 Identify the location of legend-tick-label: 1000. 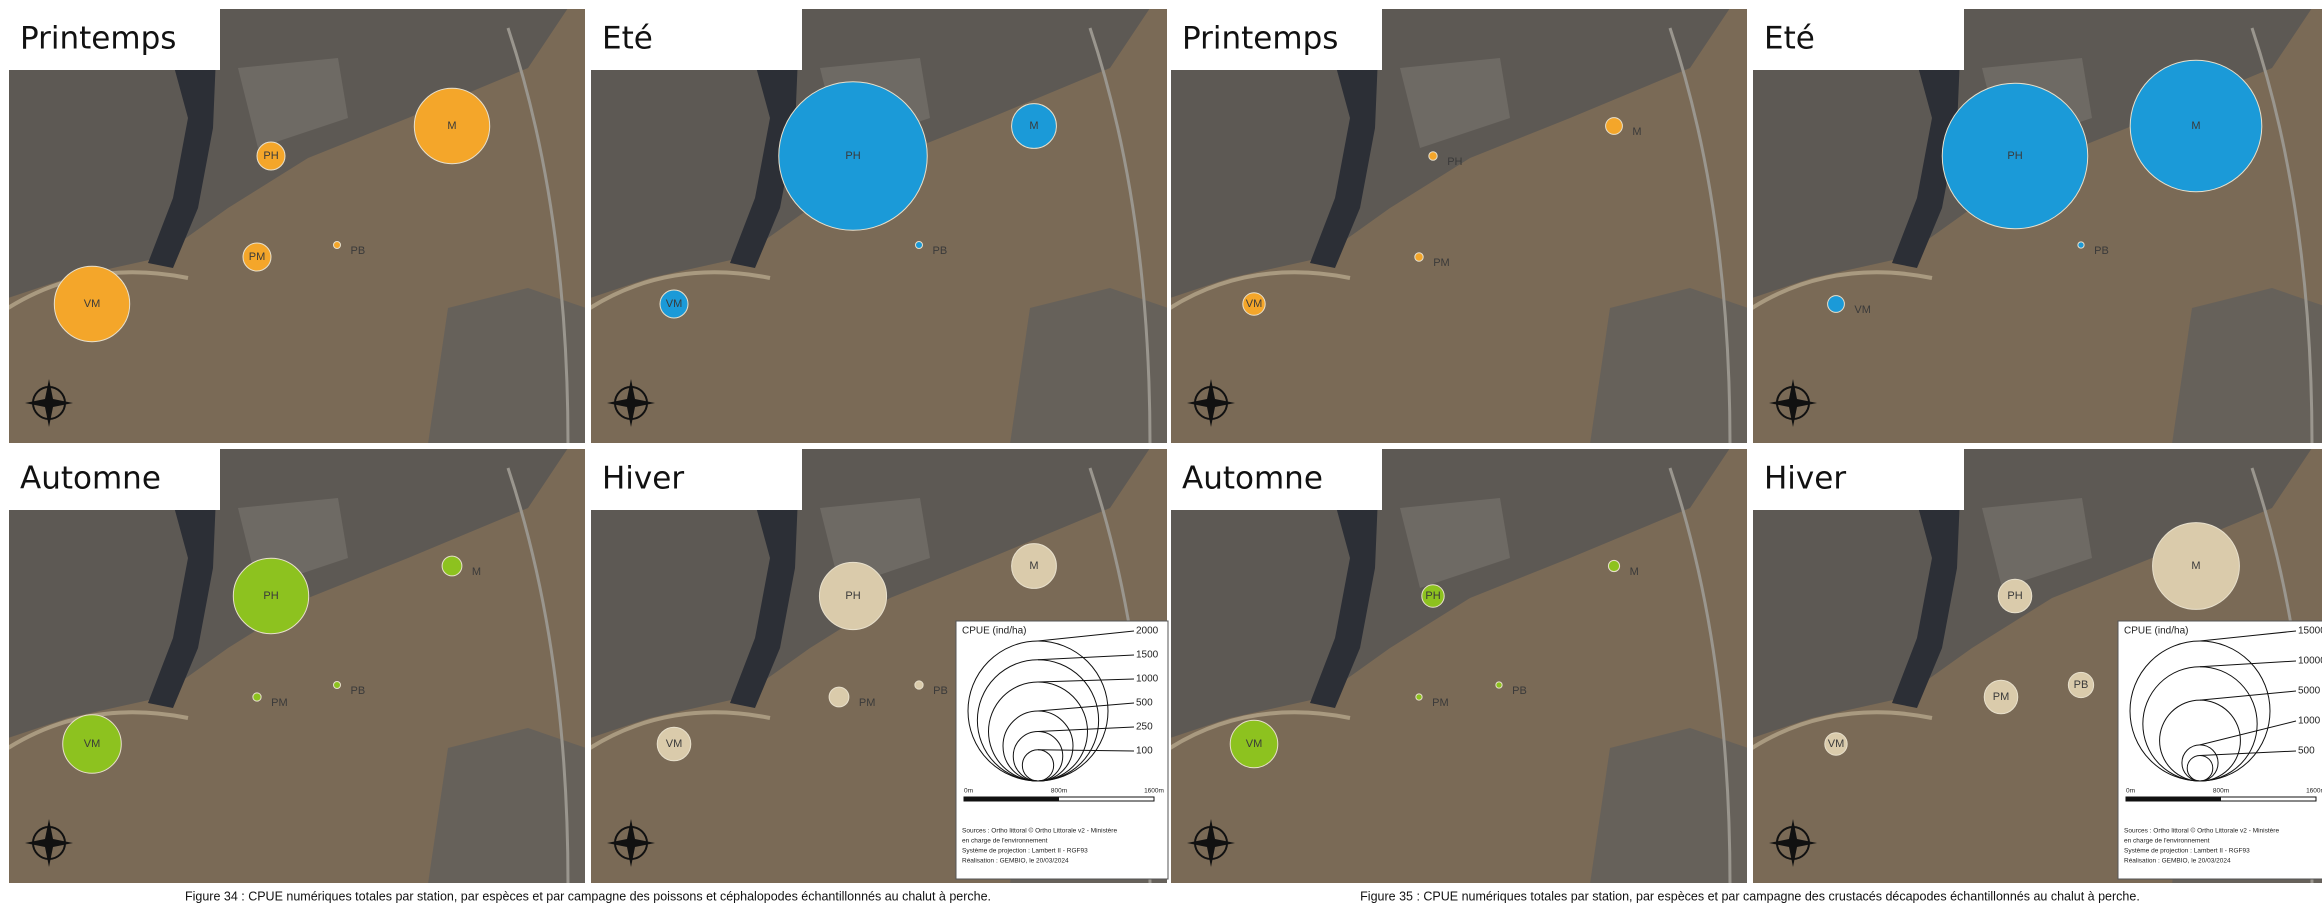
(1147, 679).